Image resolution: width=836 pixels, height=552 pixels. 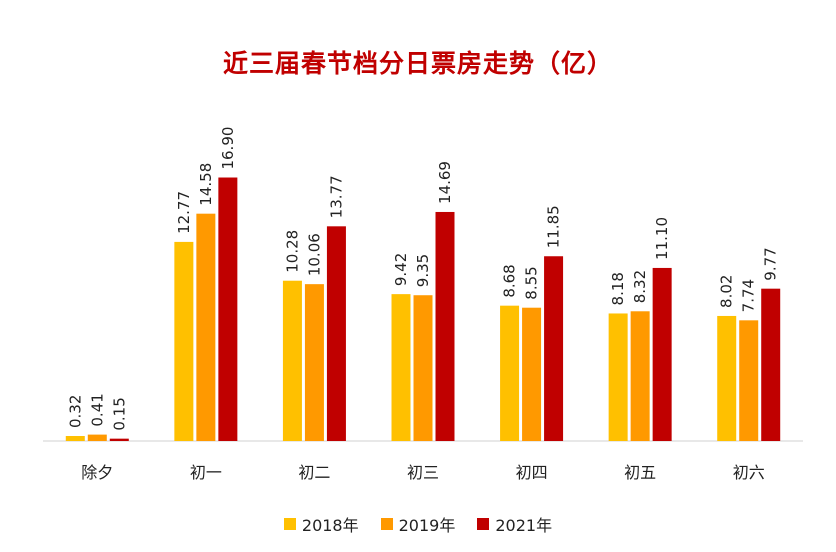 What do you see at coordinates (749, 472) in the screenshot?
I see `x-tick-label: 初六` at bounding box center [749, 472].